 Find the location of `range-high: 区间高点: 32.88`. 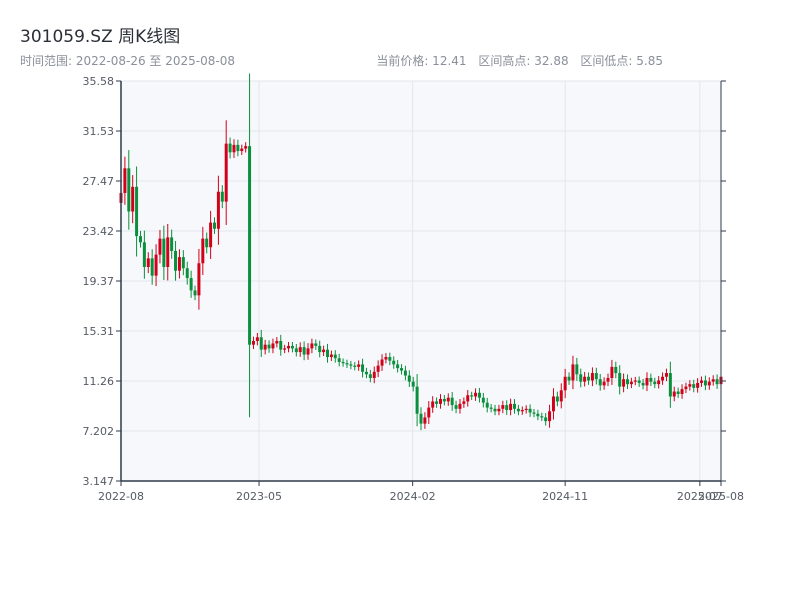

range-high: 区间高点: 32.88 is located at coordinates (523, 61).